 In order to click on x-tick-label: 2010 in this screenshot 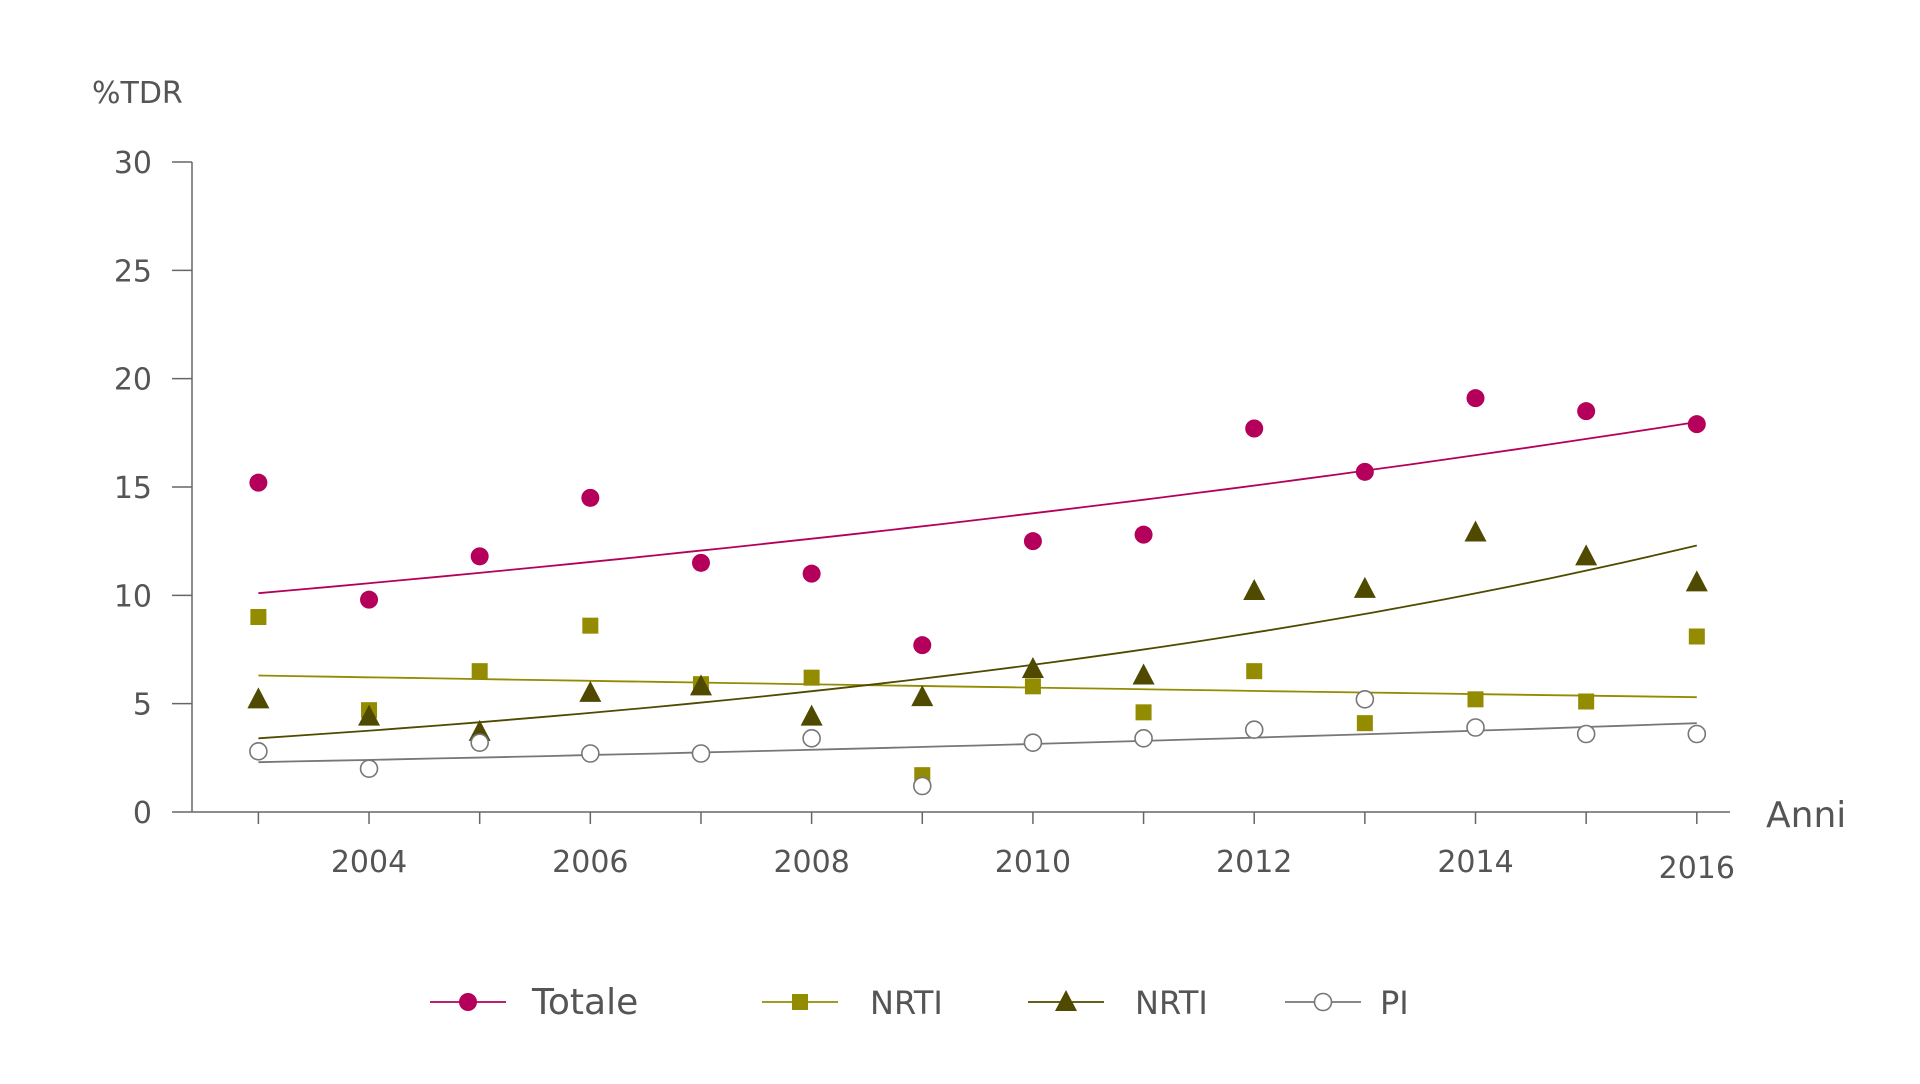, I will do `click(1033, 862)`.